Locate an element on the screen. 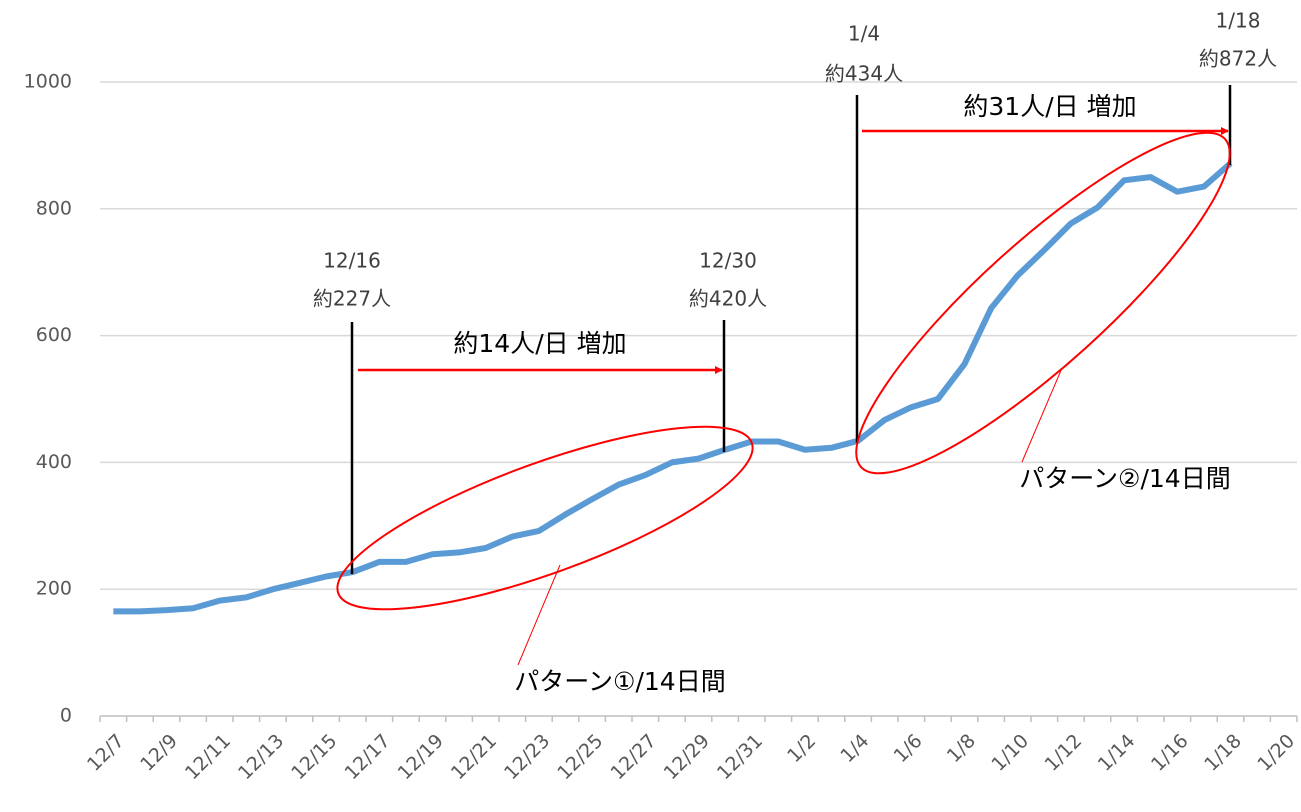  x-tick-label: 1/4 is located at coordinates (854, 748).